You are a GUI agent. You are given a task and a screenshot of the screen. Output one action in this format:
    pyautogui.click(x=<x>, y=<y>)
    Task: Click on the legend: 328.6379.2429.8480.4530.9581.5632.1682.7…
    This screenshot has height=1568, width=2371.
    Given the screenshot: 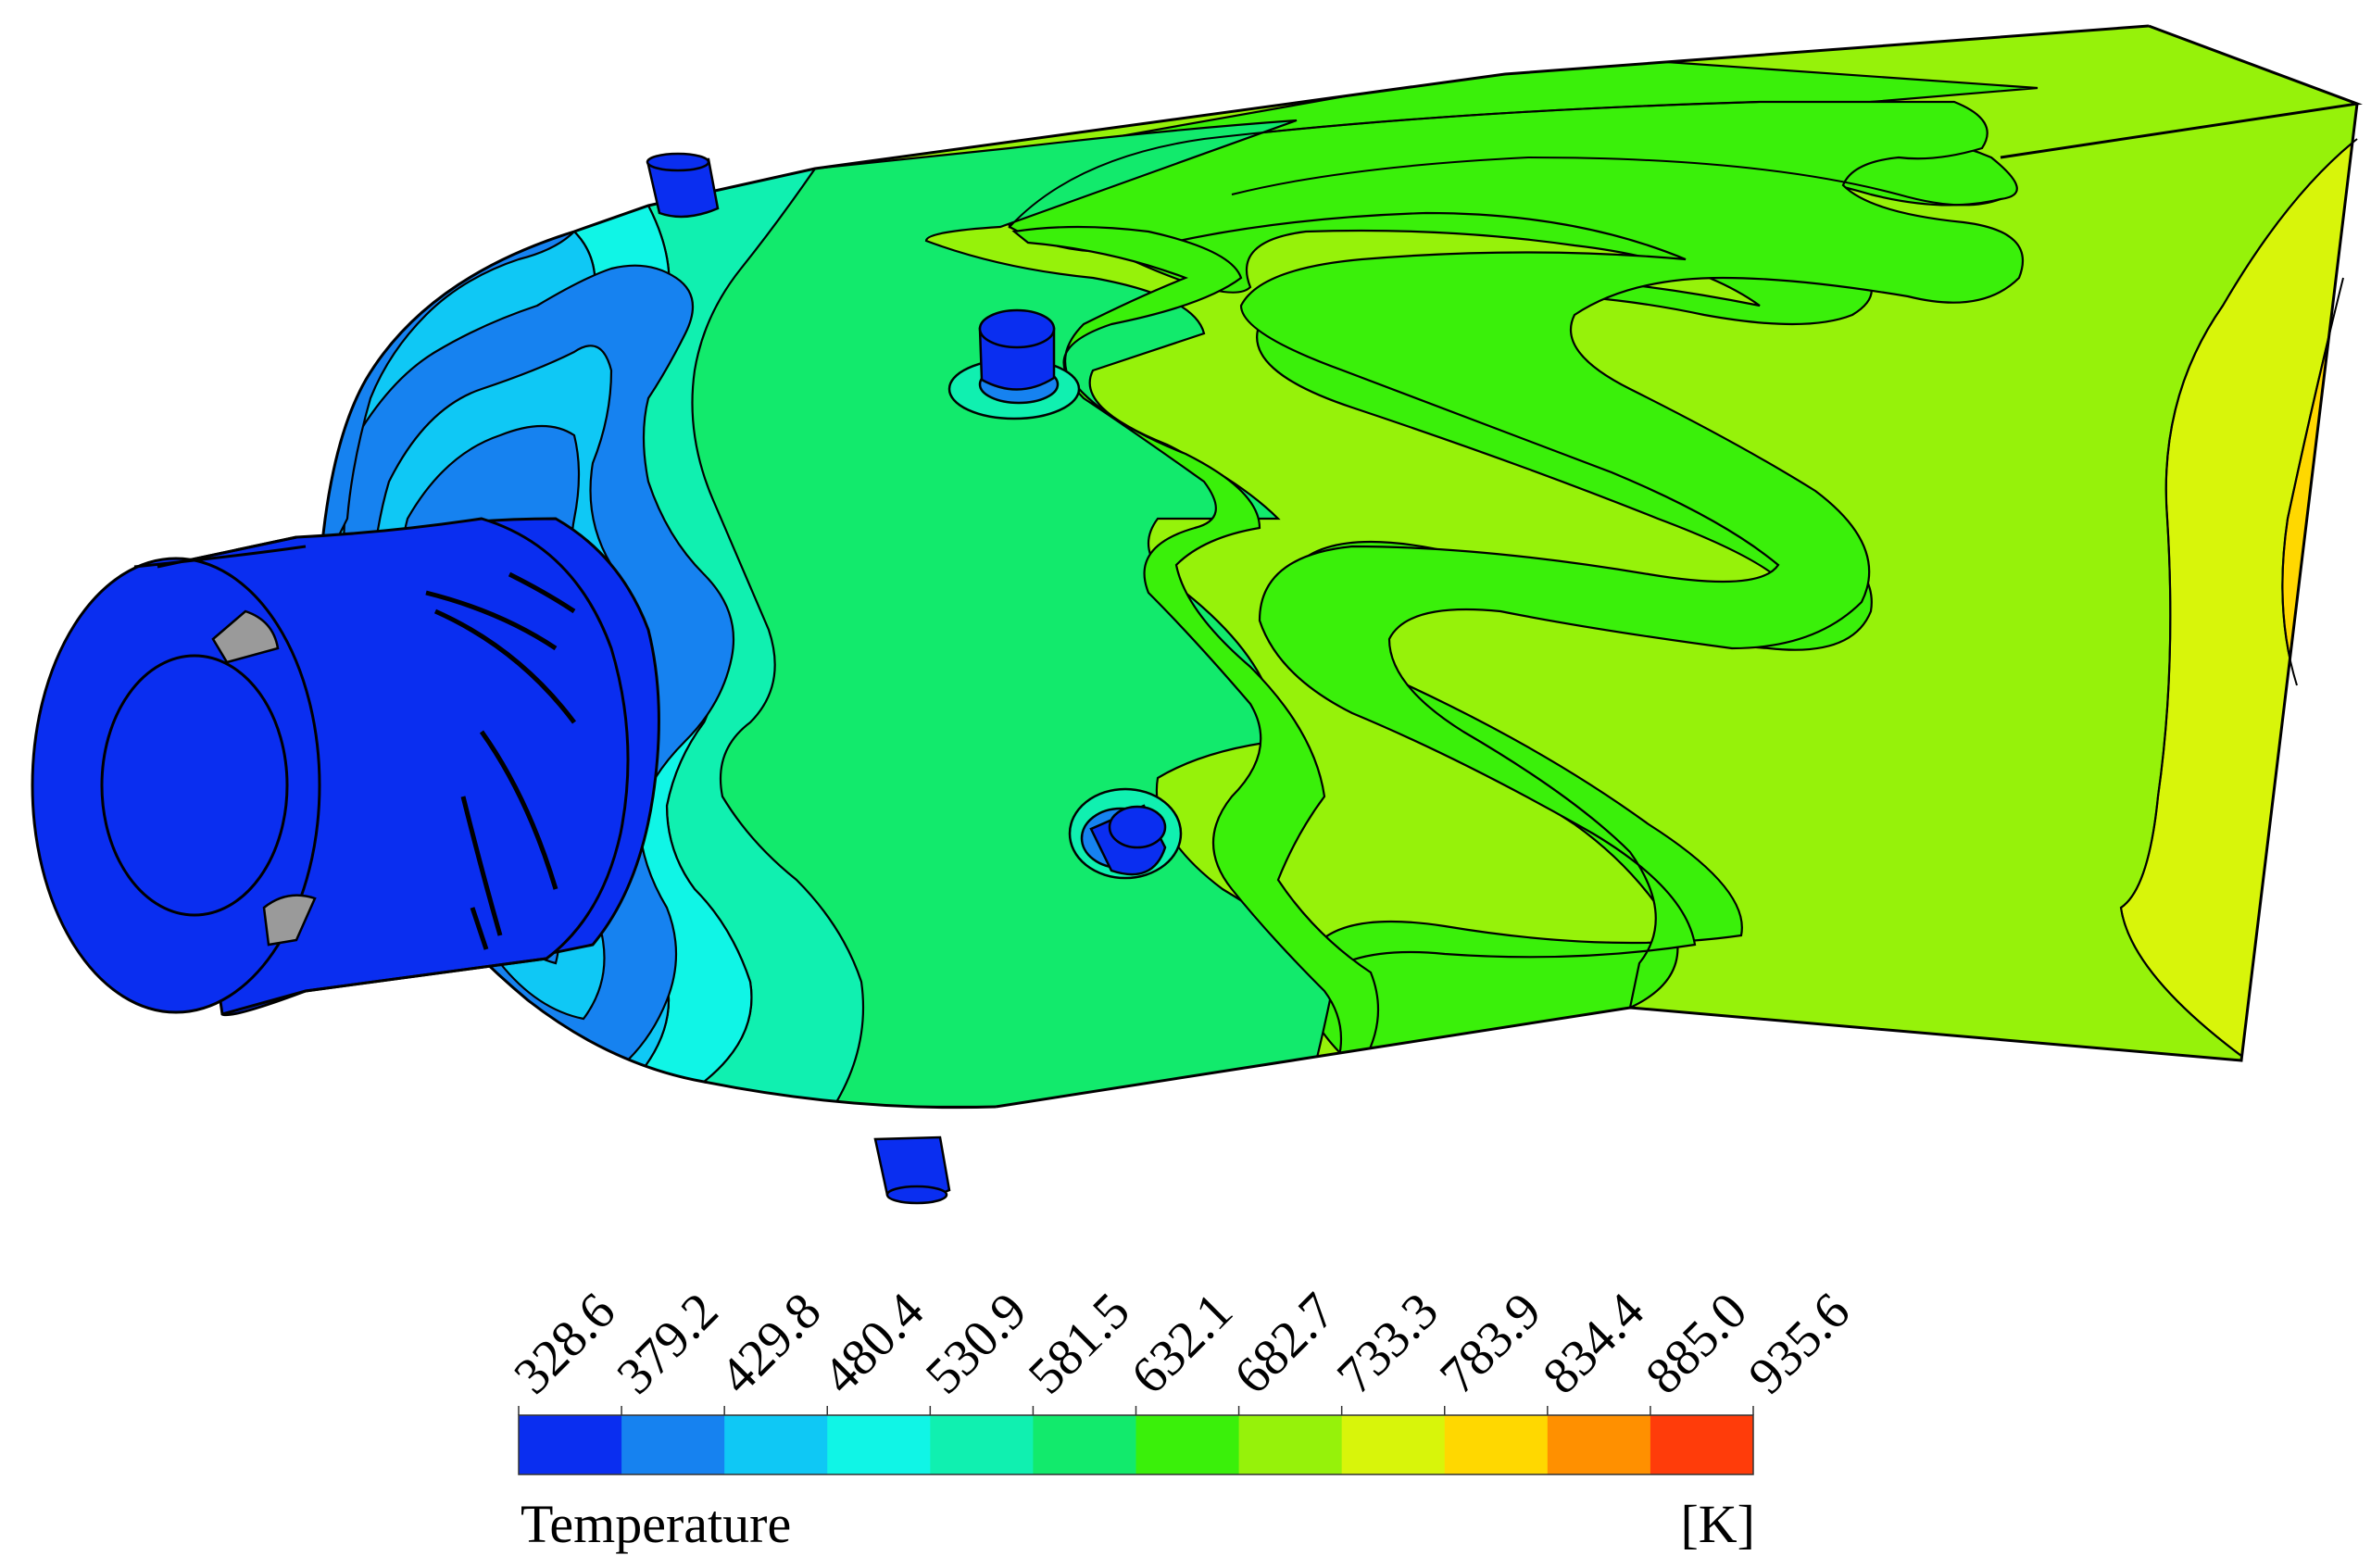 What is the action you would take?
    pyautogui.click(x=1182, y=1378)
    